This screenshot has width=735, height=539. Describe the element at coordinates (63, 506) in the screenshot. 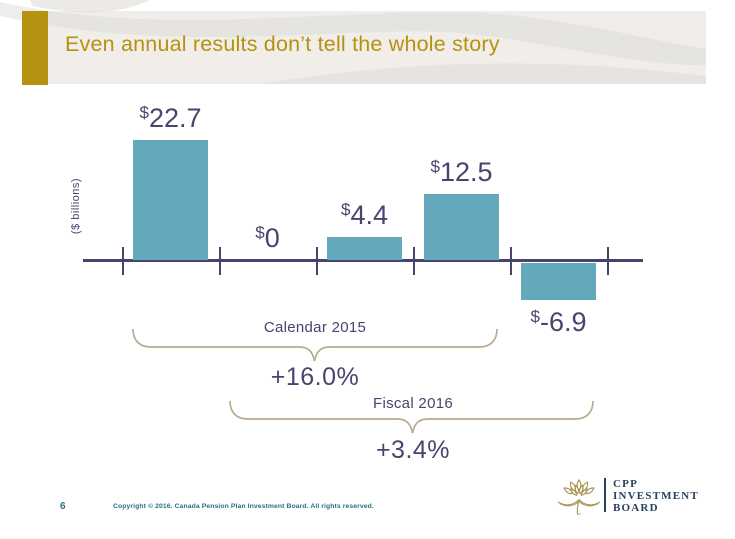

I see `page-number: 6` at that location.